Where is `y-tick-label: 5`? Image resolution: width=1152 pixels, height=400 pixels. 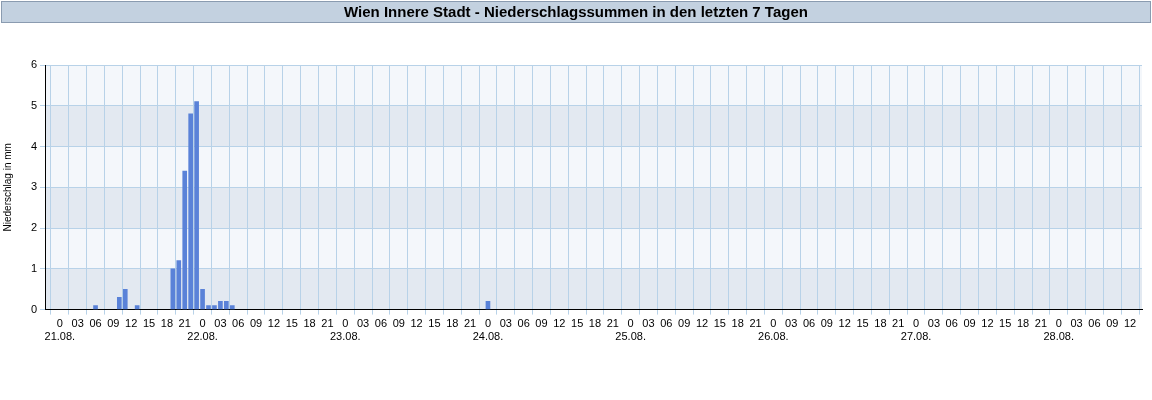 y-tick-label: 5 is located at coordinates (33, 104).